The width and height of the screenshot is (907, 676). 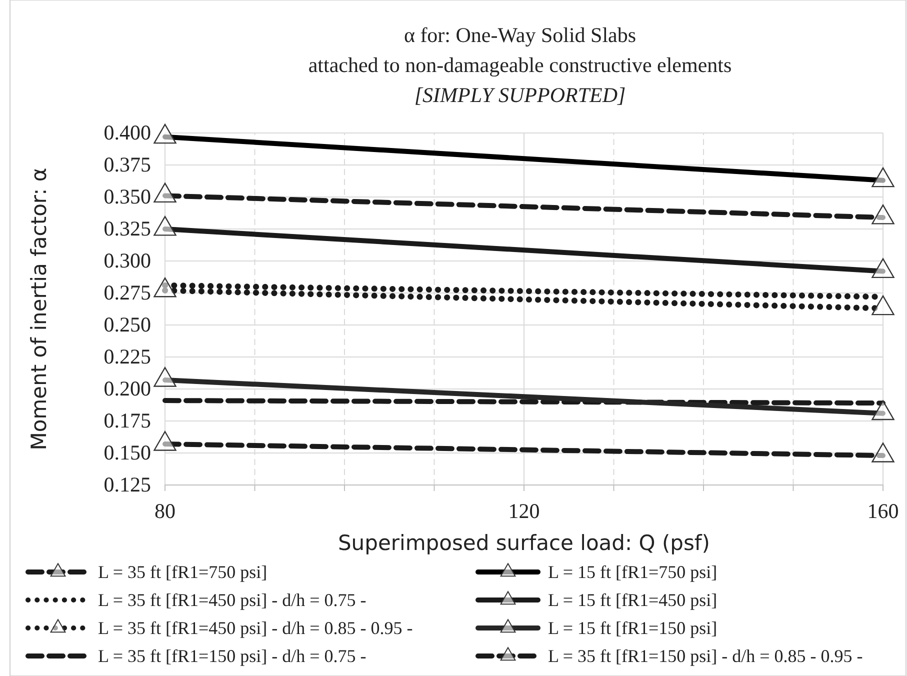 What do you see at coordinates (883, 510) in the screenshot?
I see `x-tick-label: 160` at bounding box center [883, 510].